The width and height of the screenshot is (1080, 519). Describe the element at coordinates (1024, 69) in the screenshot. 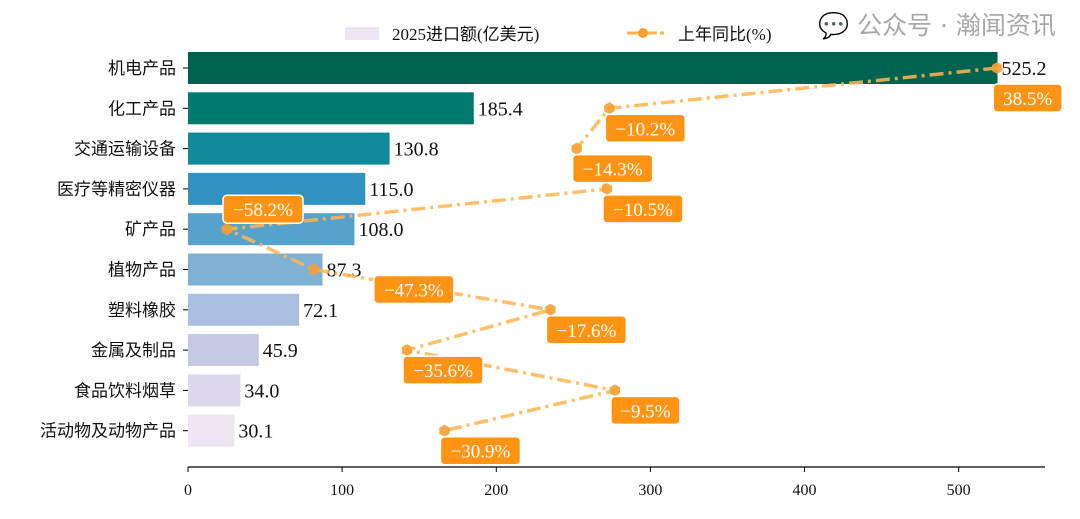

I see `bar-value-label: 525.2` at that location.